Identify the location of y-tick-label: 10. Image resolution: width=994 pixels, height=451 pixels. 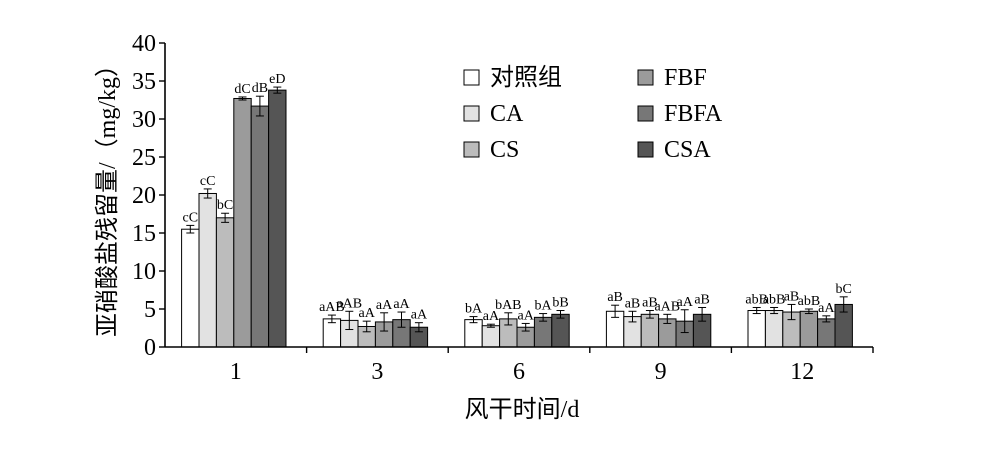
(144, 272).